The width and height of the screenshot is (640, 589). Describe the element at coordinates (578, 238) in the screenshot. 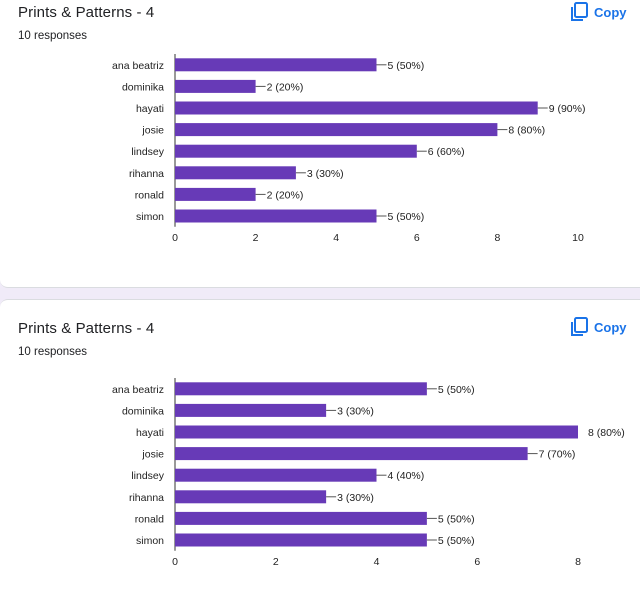

I see `x-tick-label: 10` at that location.